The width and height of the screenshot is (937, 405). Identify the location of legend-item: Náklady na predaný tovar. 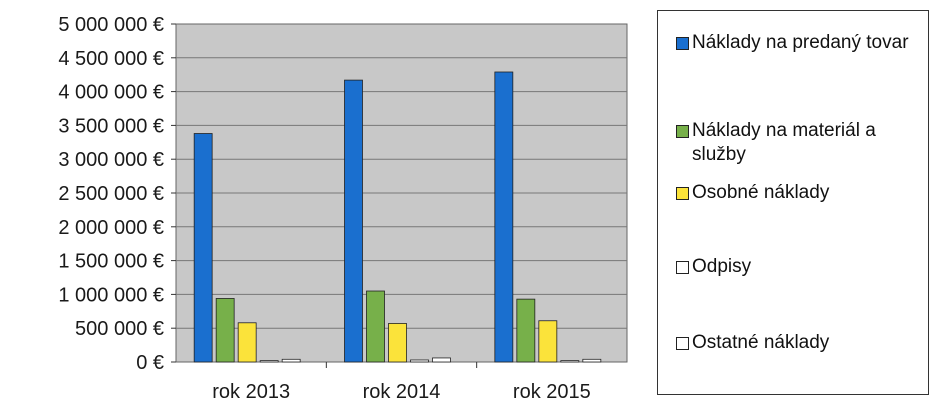
(801, 43).